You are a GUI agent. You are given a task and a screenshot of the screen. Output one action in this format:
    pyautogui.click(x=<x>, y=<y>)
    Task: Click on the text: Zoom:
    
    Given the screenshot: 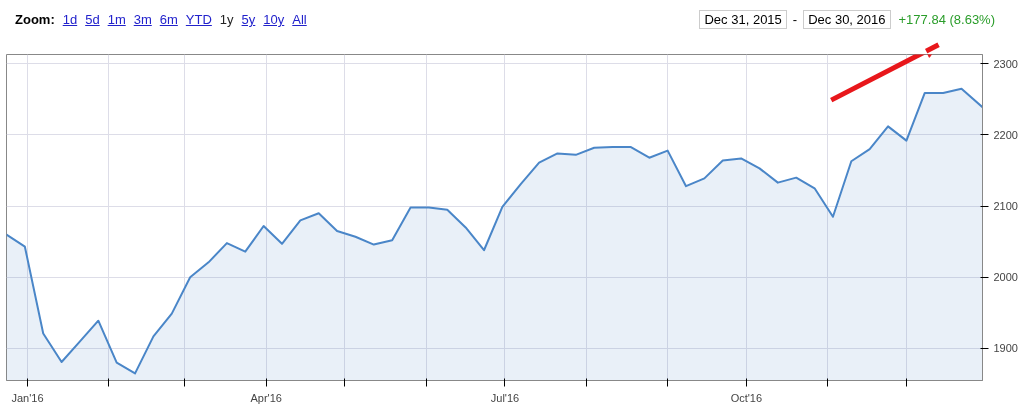 What is the action you would take?
    pyautogui.click(x=35, y=19)
    